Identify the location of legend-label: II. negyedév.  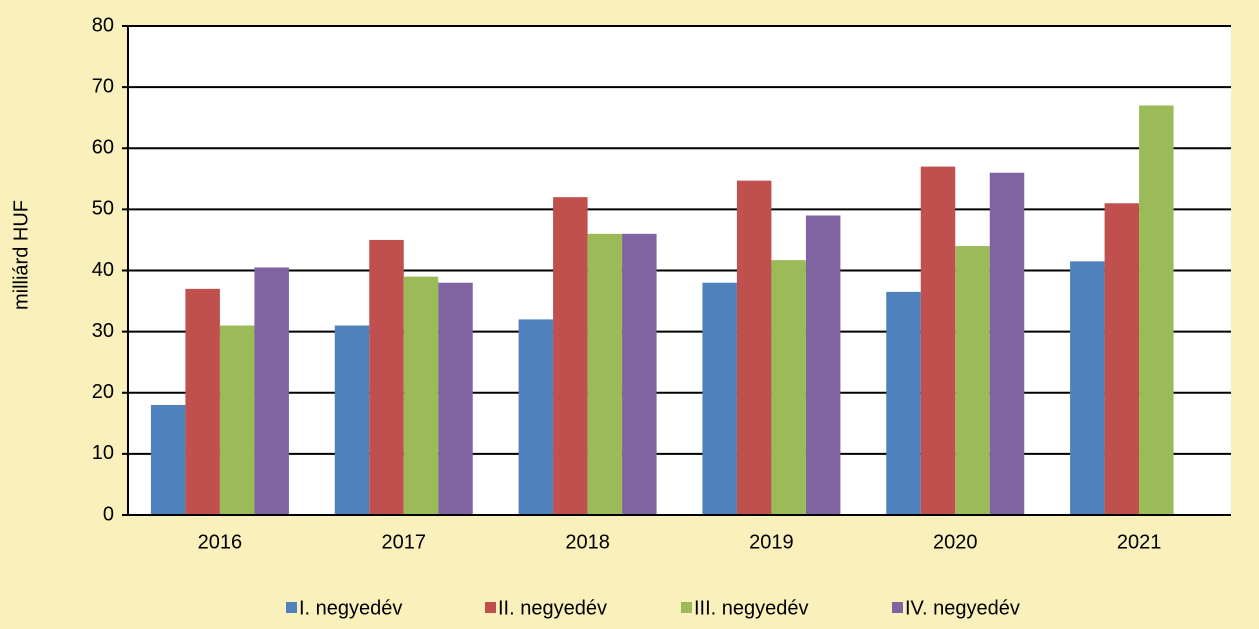
(552, 608).